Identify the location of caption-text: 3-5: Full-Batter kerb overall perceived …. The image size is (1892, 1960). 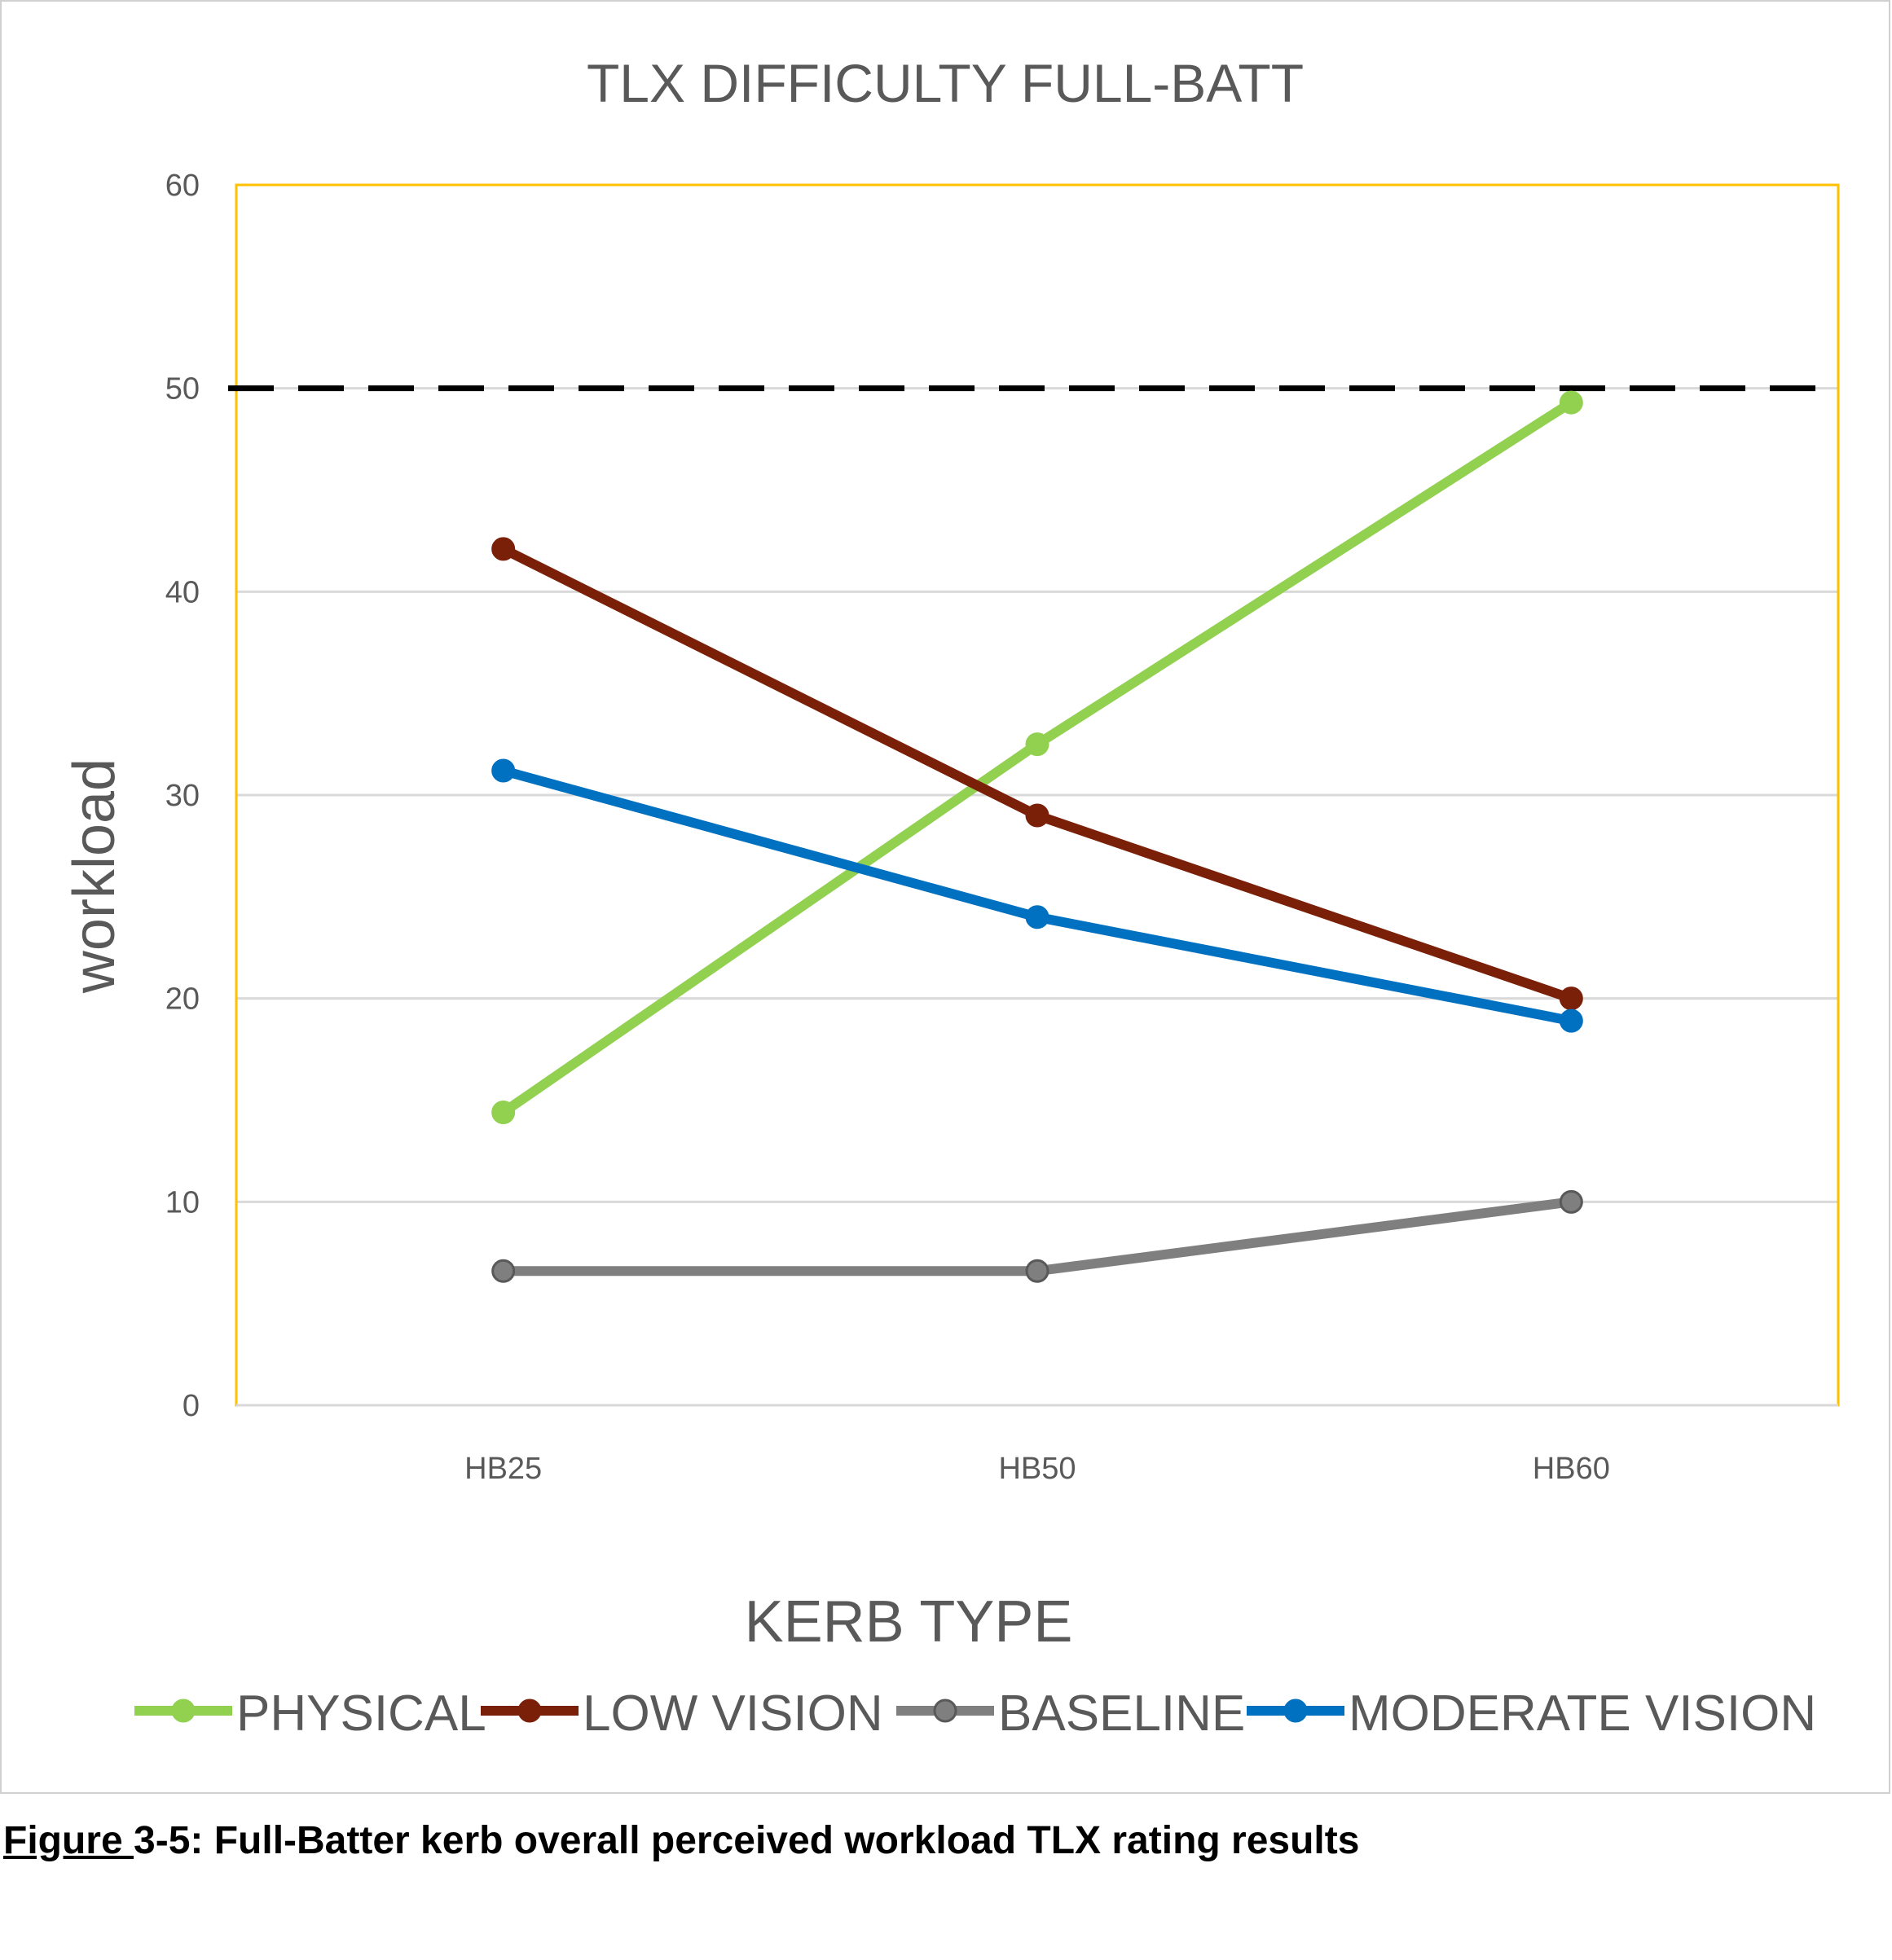
(747, 1840).